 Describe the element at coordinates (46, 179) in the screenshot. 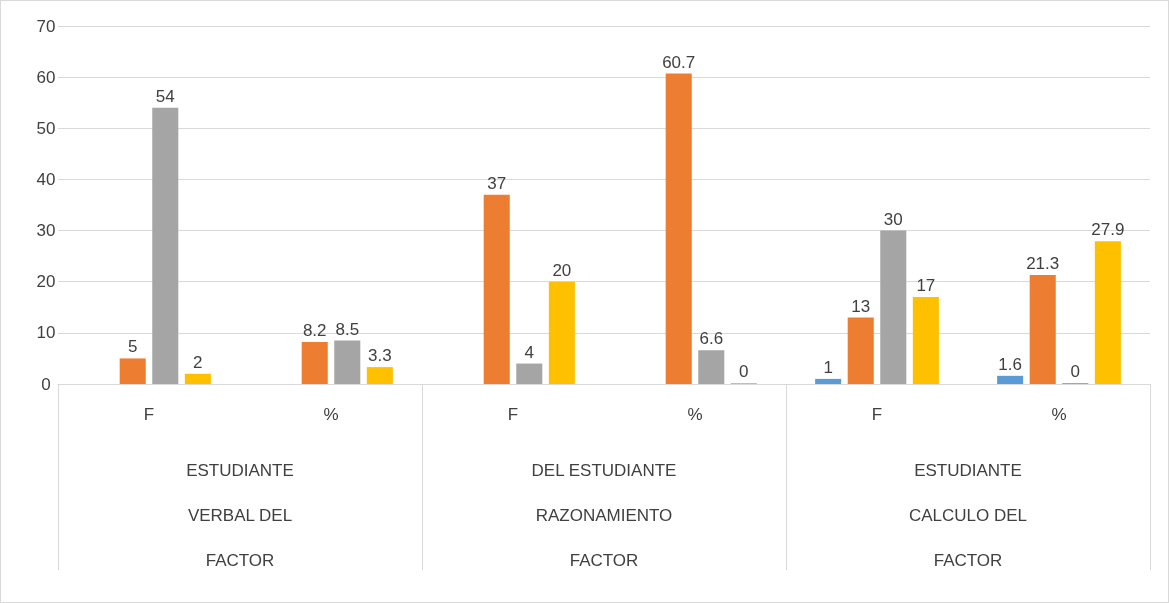

I see `y-tick-label: 40` at that location.